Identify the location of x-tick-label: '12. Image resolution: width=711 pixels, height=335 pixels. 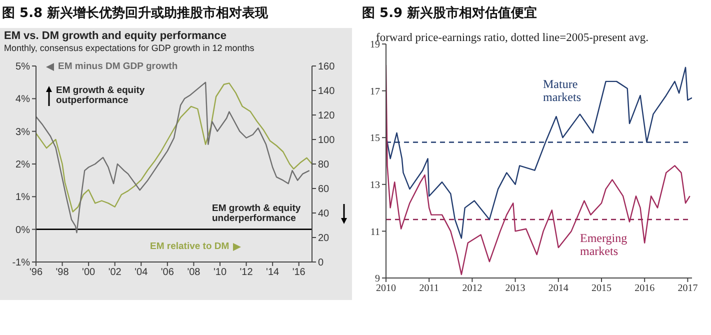
(247, 272).